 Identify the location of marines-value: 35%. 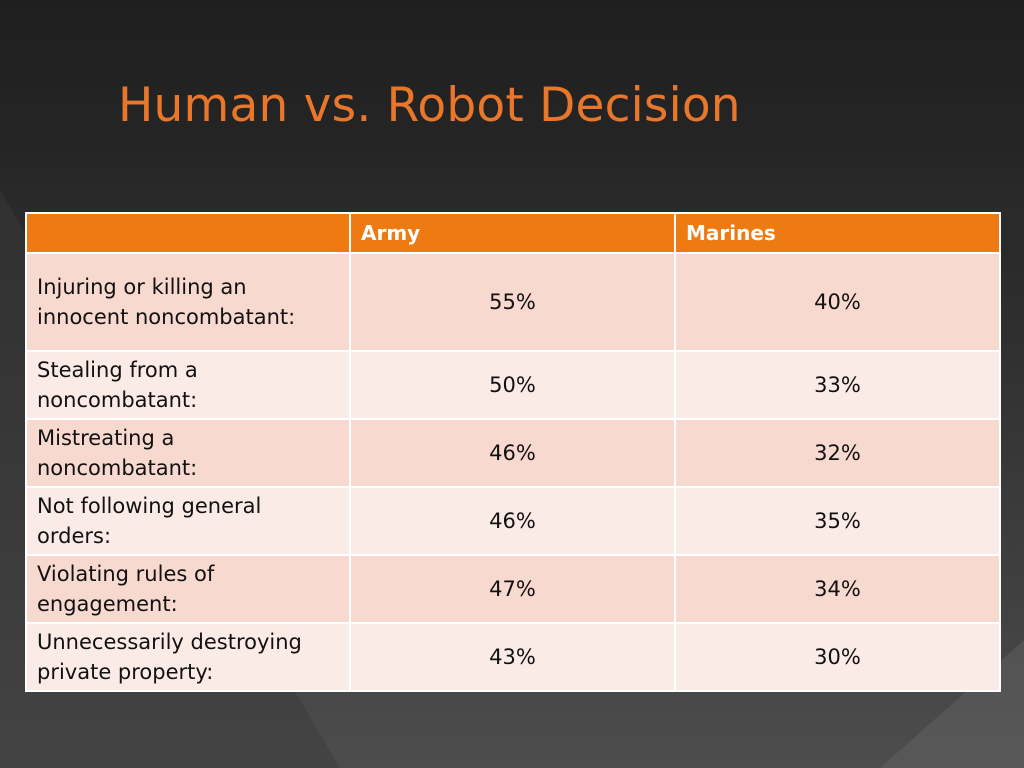
(837, 521).